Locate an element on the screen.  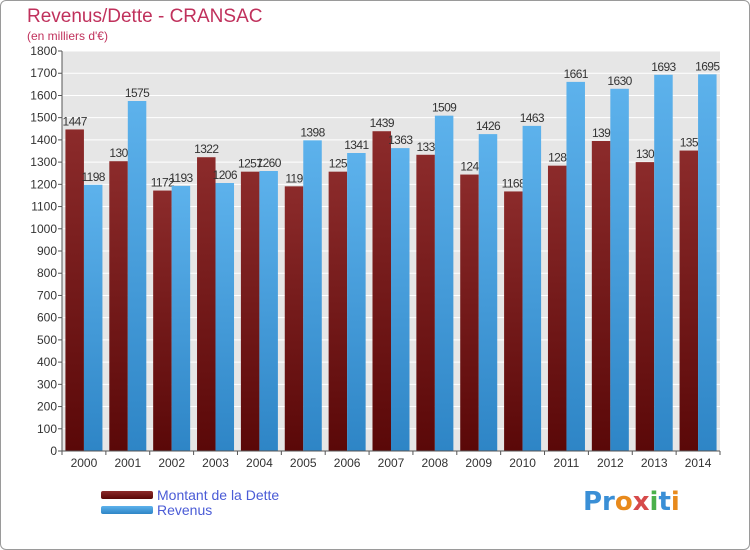
data-label-revenue: 1341 is located at coordinates (356, 145).